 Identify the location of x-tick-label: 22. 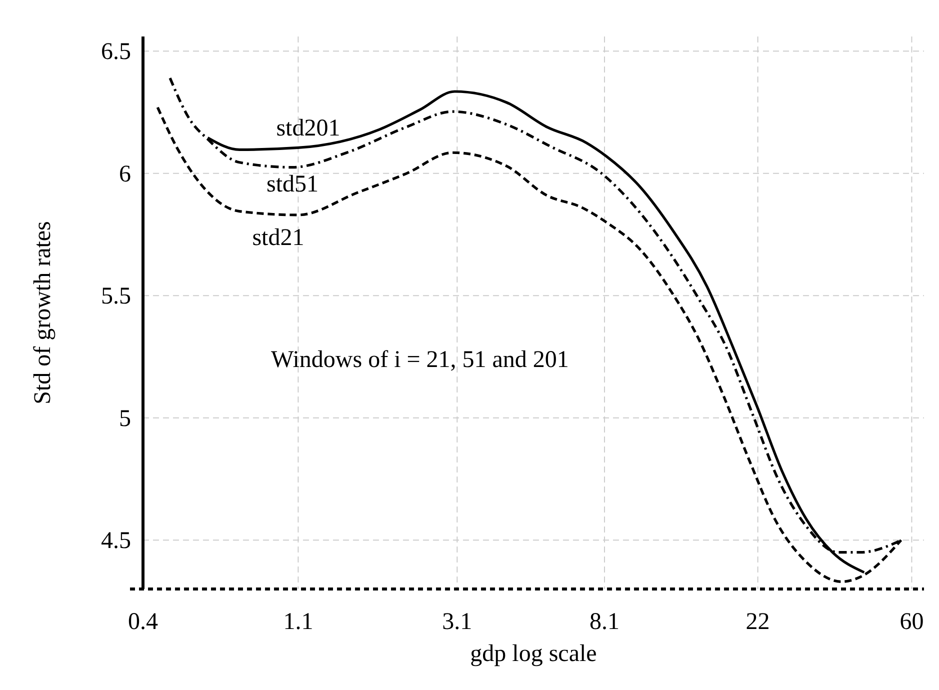
(758, 622).